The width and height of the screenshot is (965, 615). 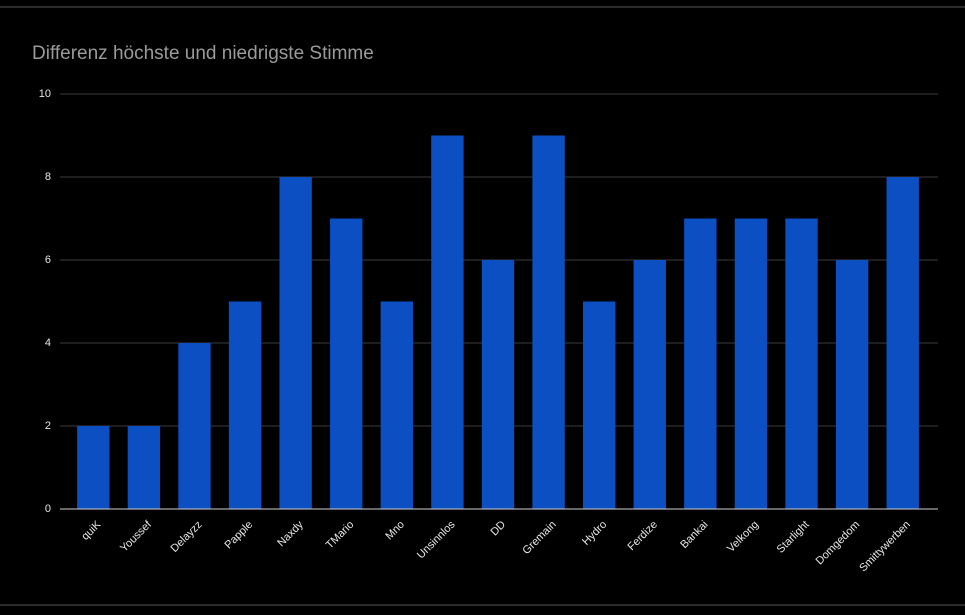 I want to click on y-tick-label: 10, so click(x=45, y=94).